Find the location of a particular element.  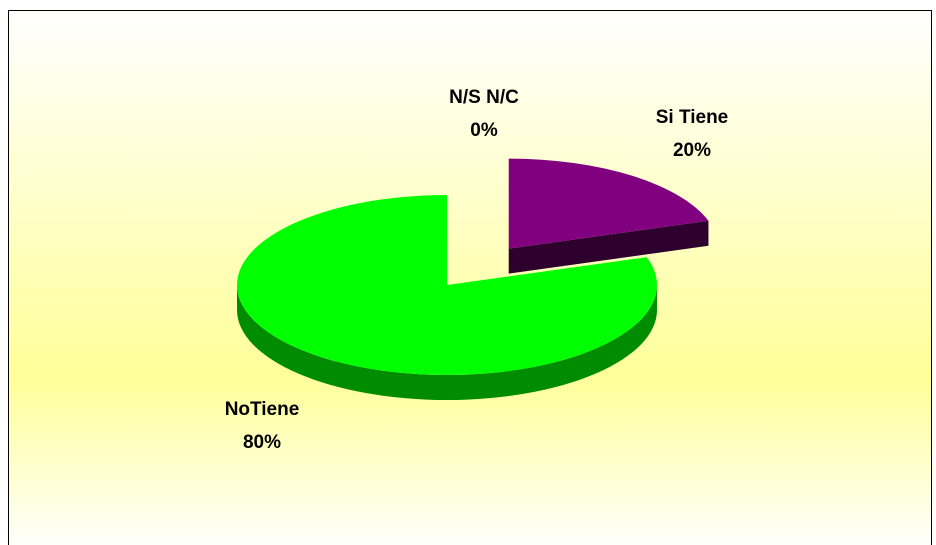

slice-value-label: 20% is located at coordinates (692, 150).